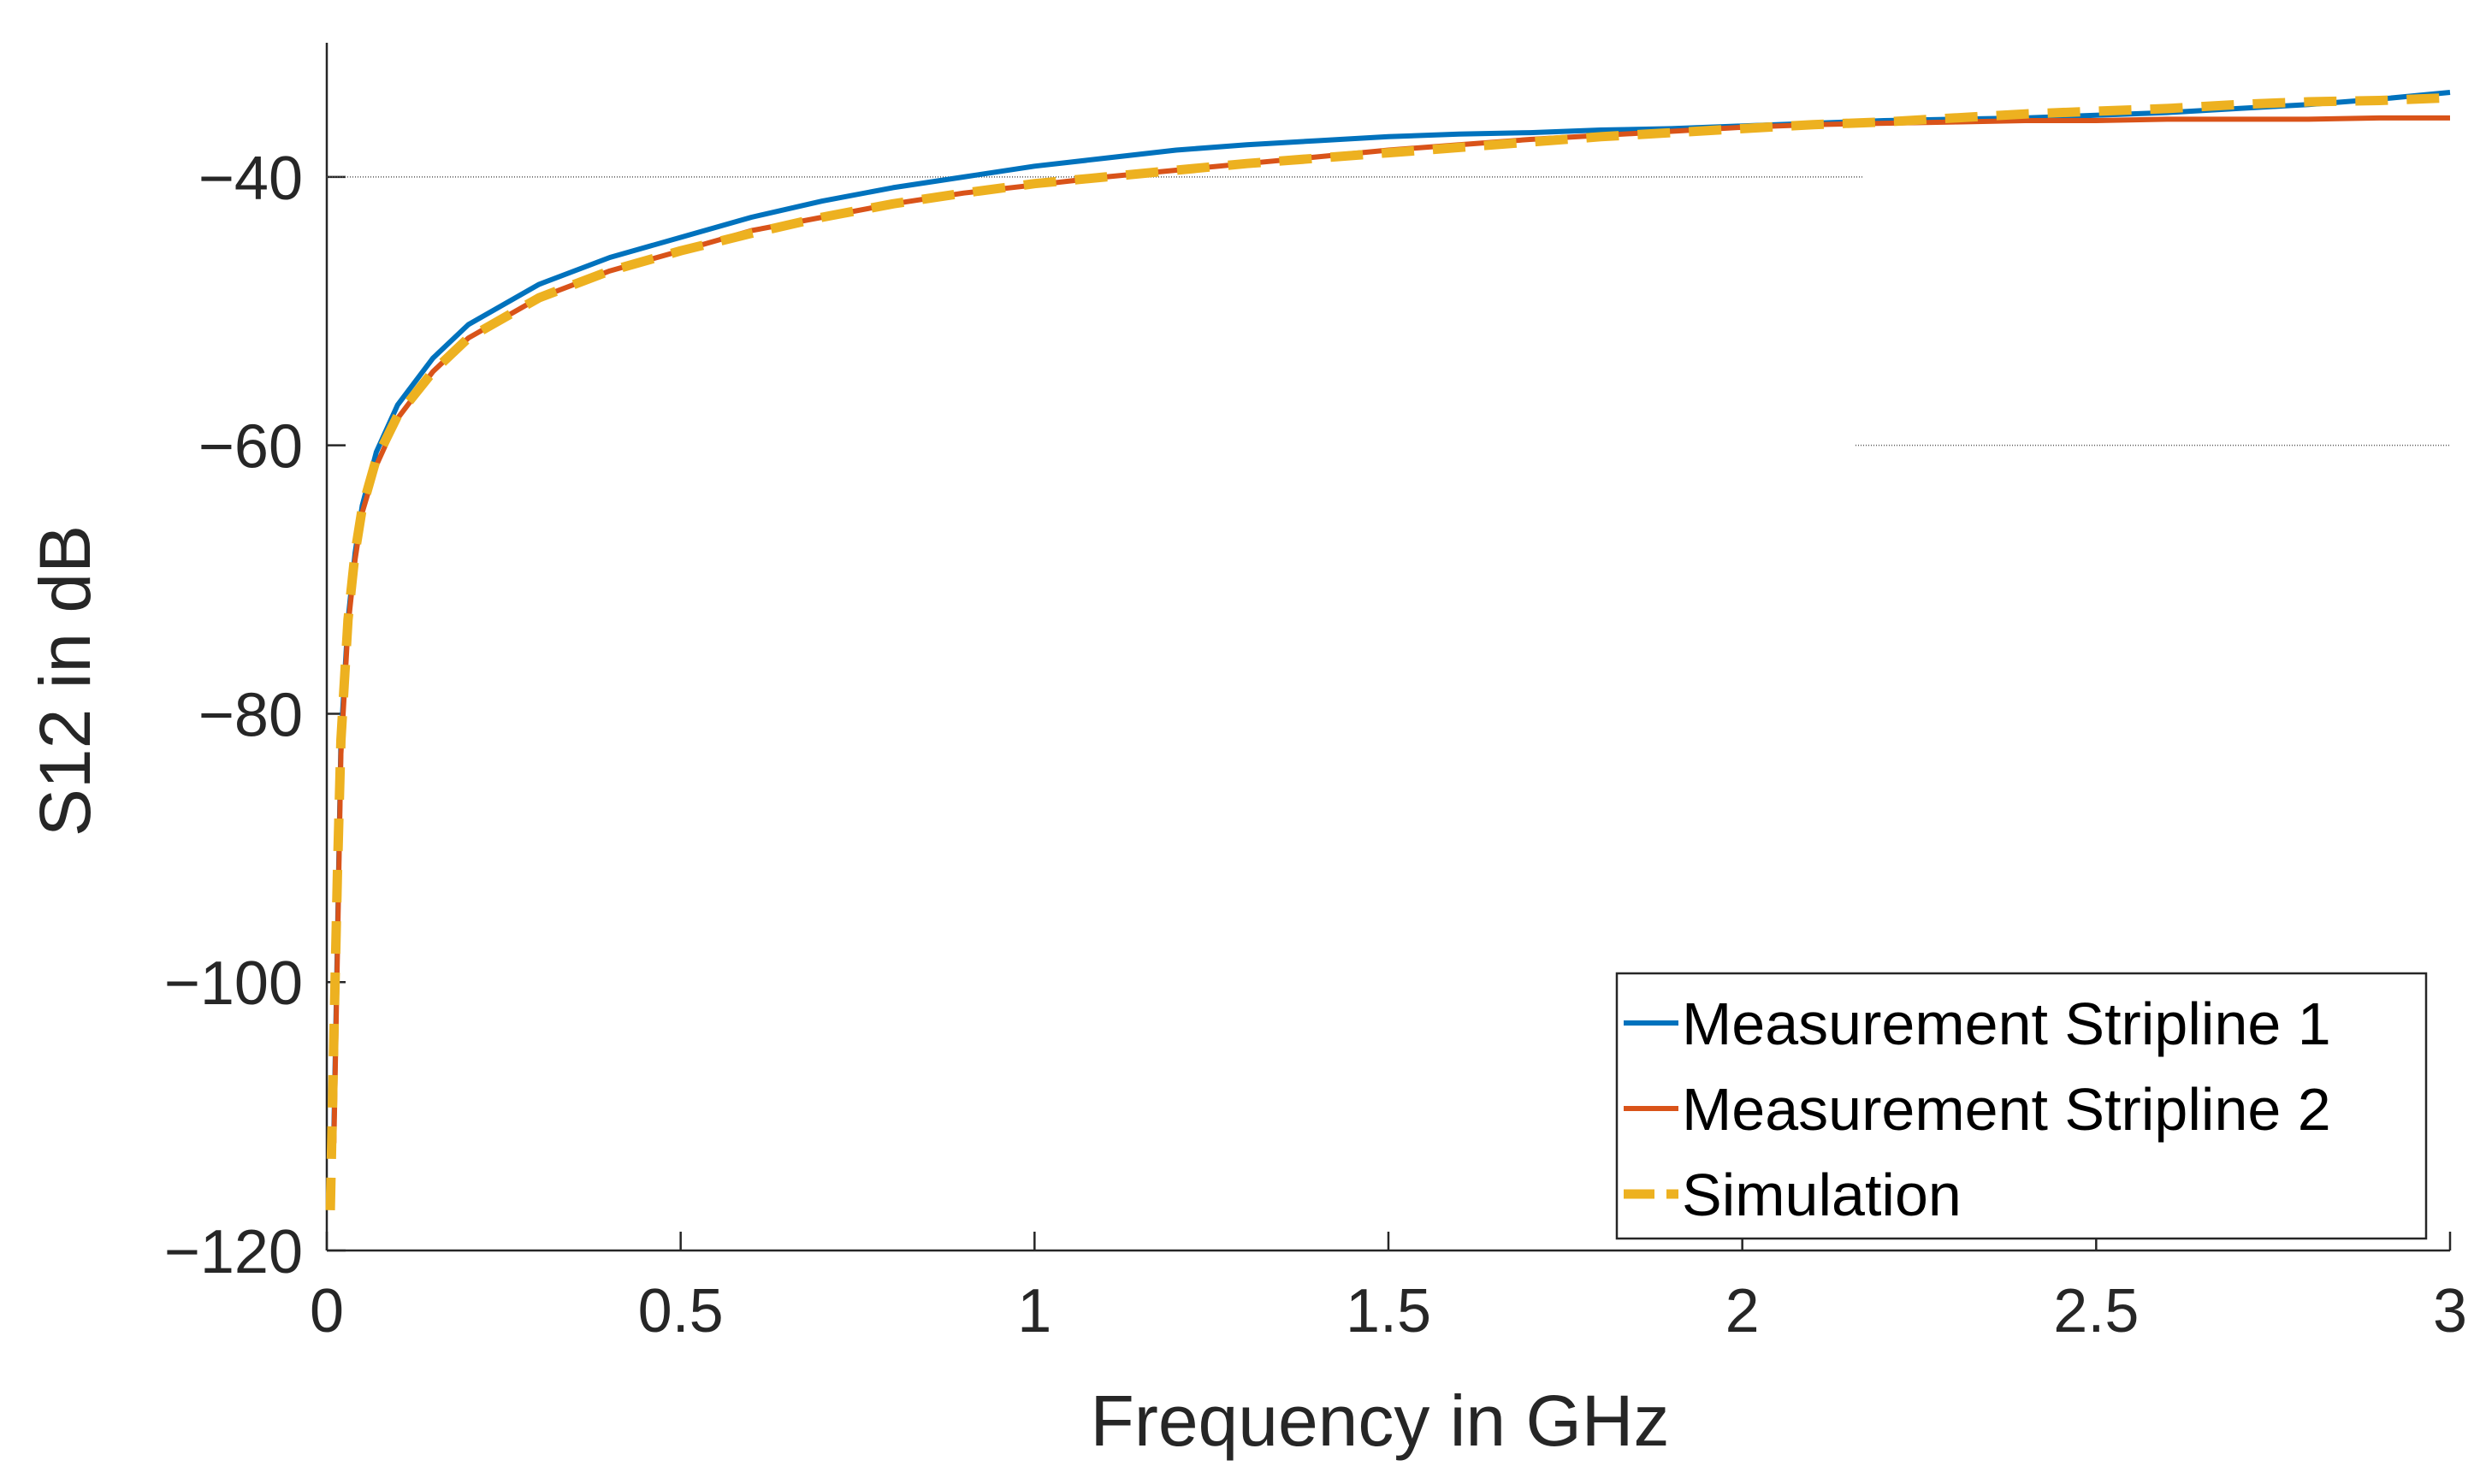 The height and width of the screenshot is (1484, 2474). I want to click on x-axis-title: Frequency in GHz, so click(1380, 1421).